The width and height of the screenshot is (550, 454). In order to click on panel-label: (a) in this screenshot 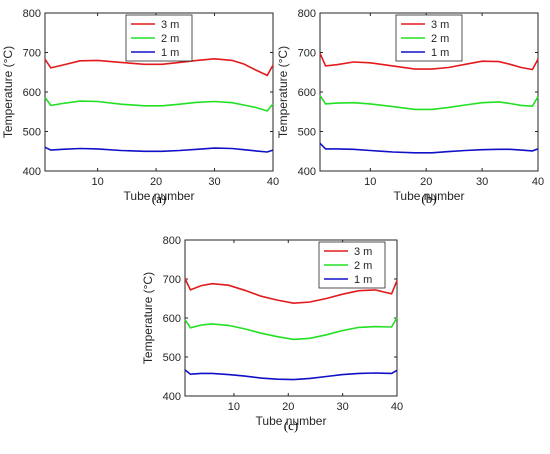, I will do `click(159, 198)`.